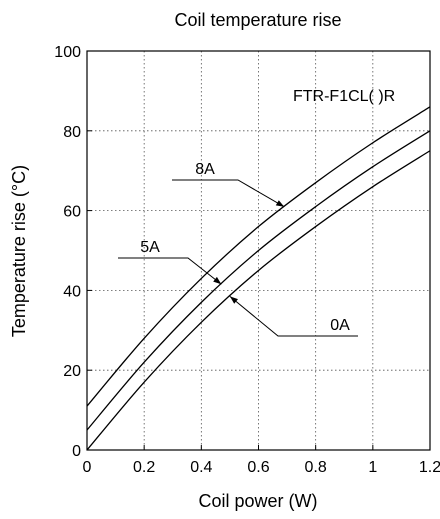  What do you see at coordinates (19, 251) in the screenshot?
I see `y-axis-label: Temperature rise (°C)` at bounding box center [19, 251].